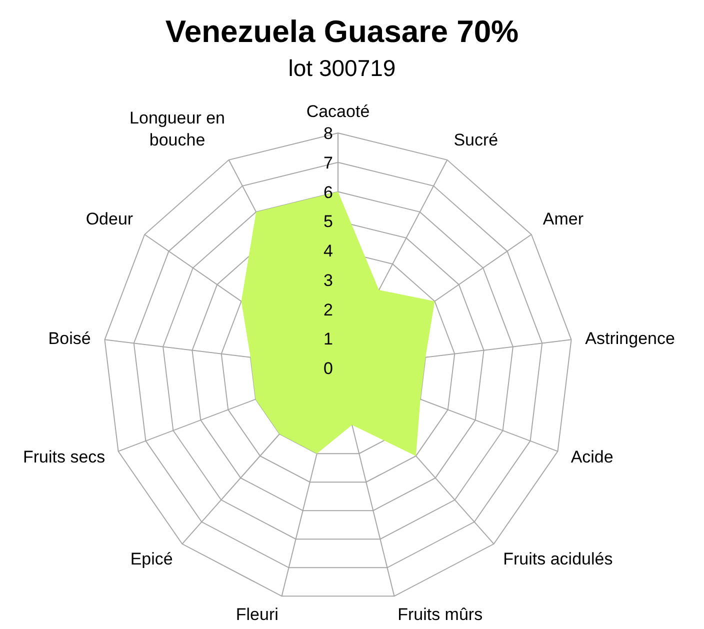 The image size is (704, 629). Describe the element at coordinates (328, 162) in the screenshot. I see `y-tick-label: 7` at that location.